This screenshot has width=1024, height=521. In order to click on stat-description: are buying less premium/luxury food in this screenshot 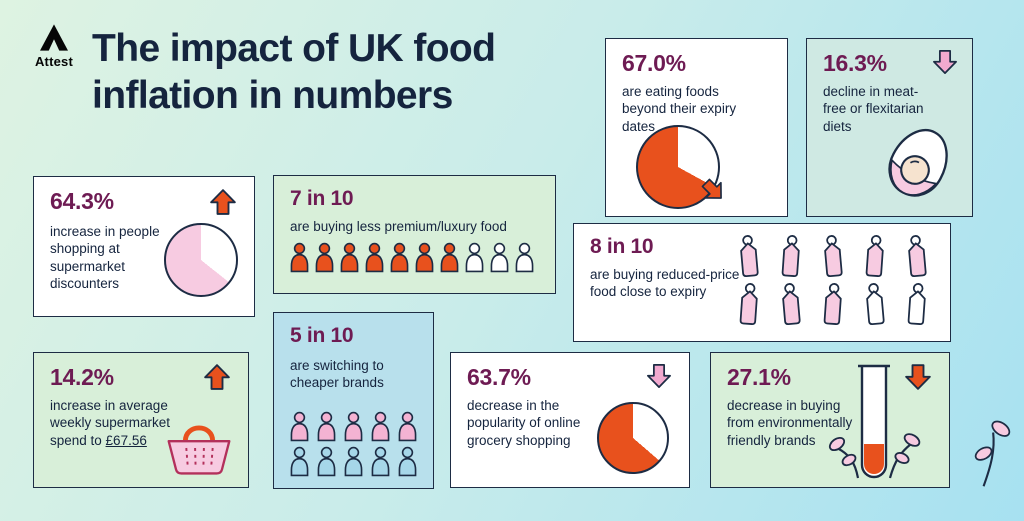, I will do `click(398, 226)`.